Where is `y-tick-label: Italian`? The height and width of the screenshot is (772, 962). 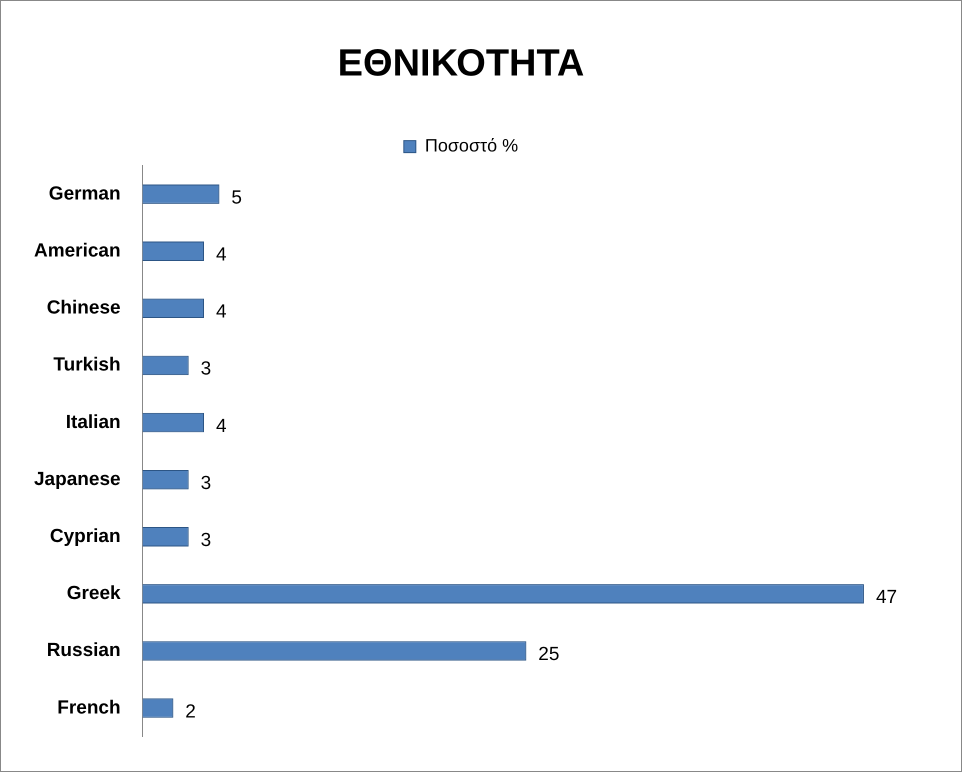 y-tick-label: Italian is located at coordinates (93, 422).